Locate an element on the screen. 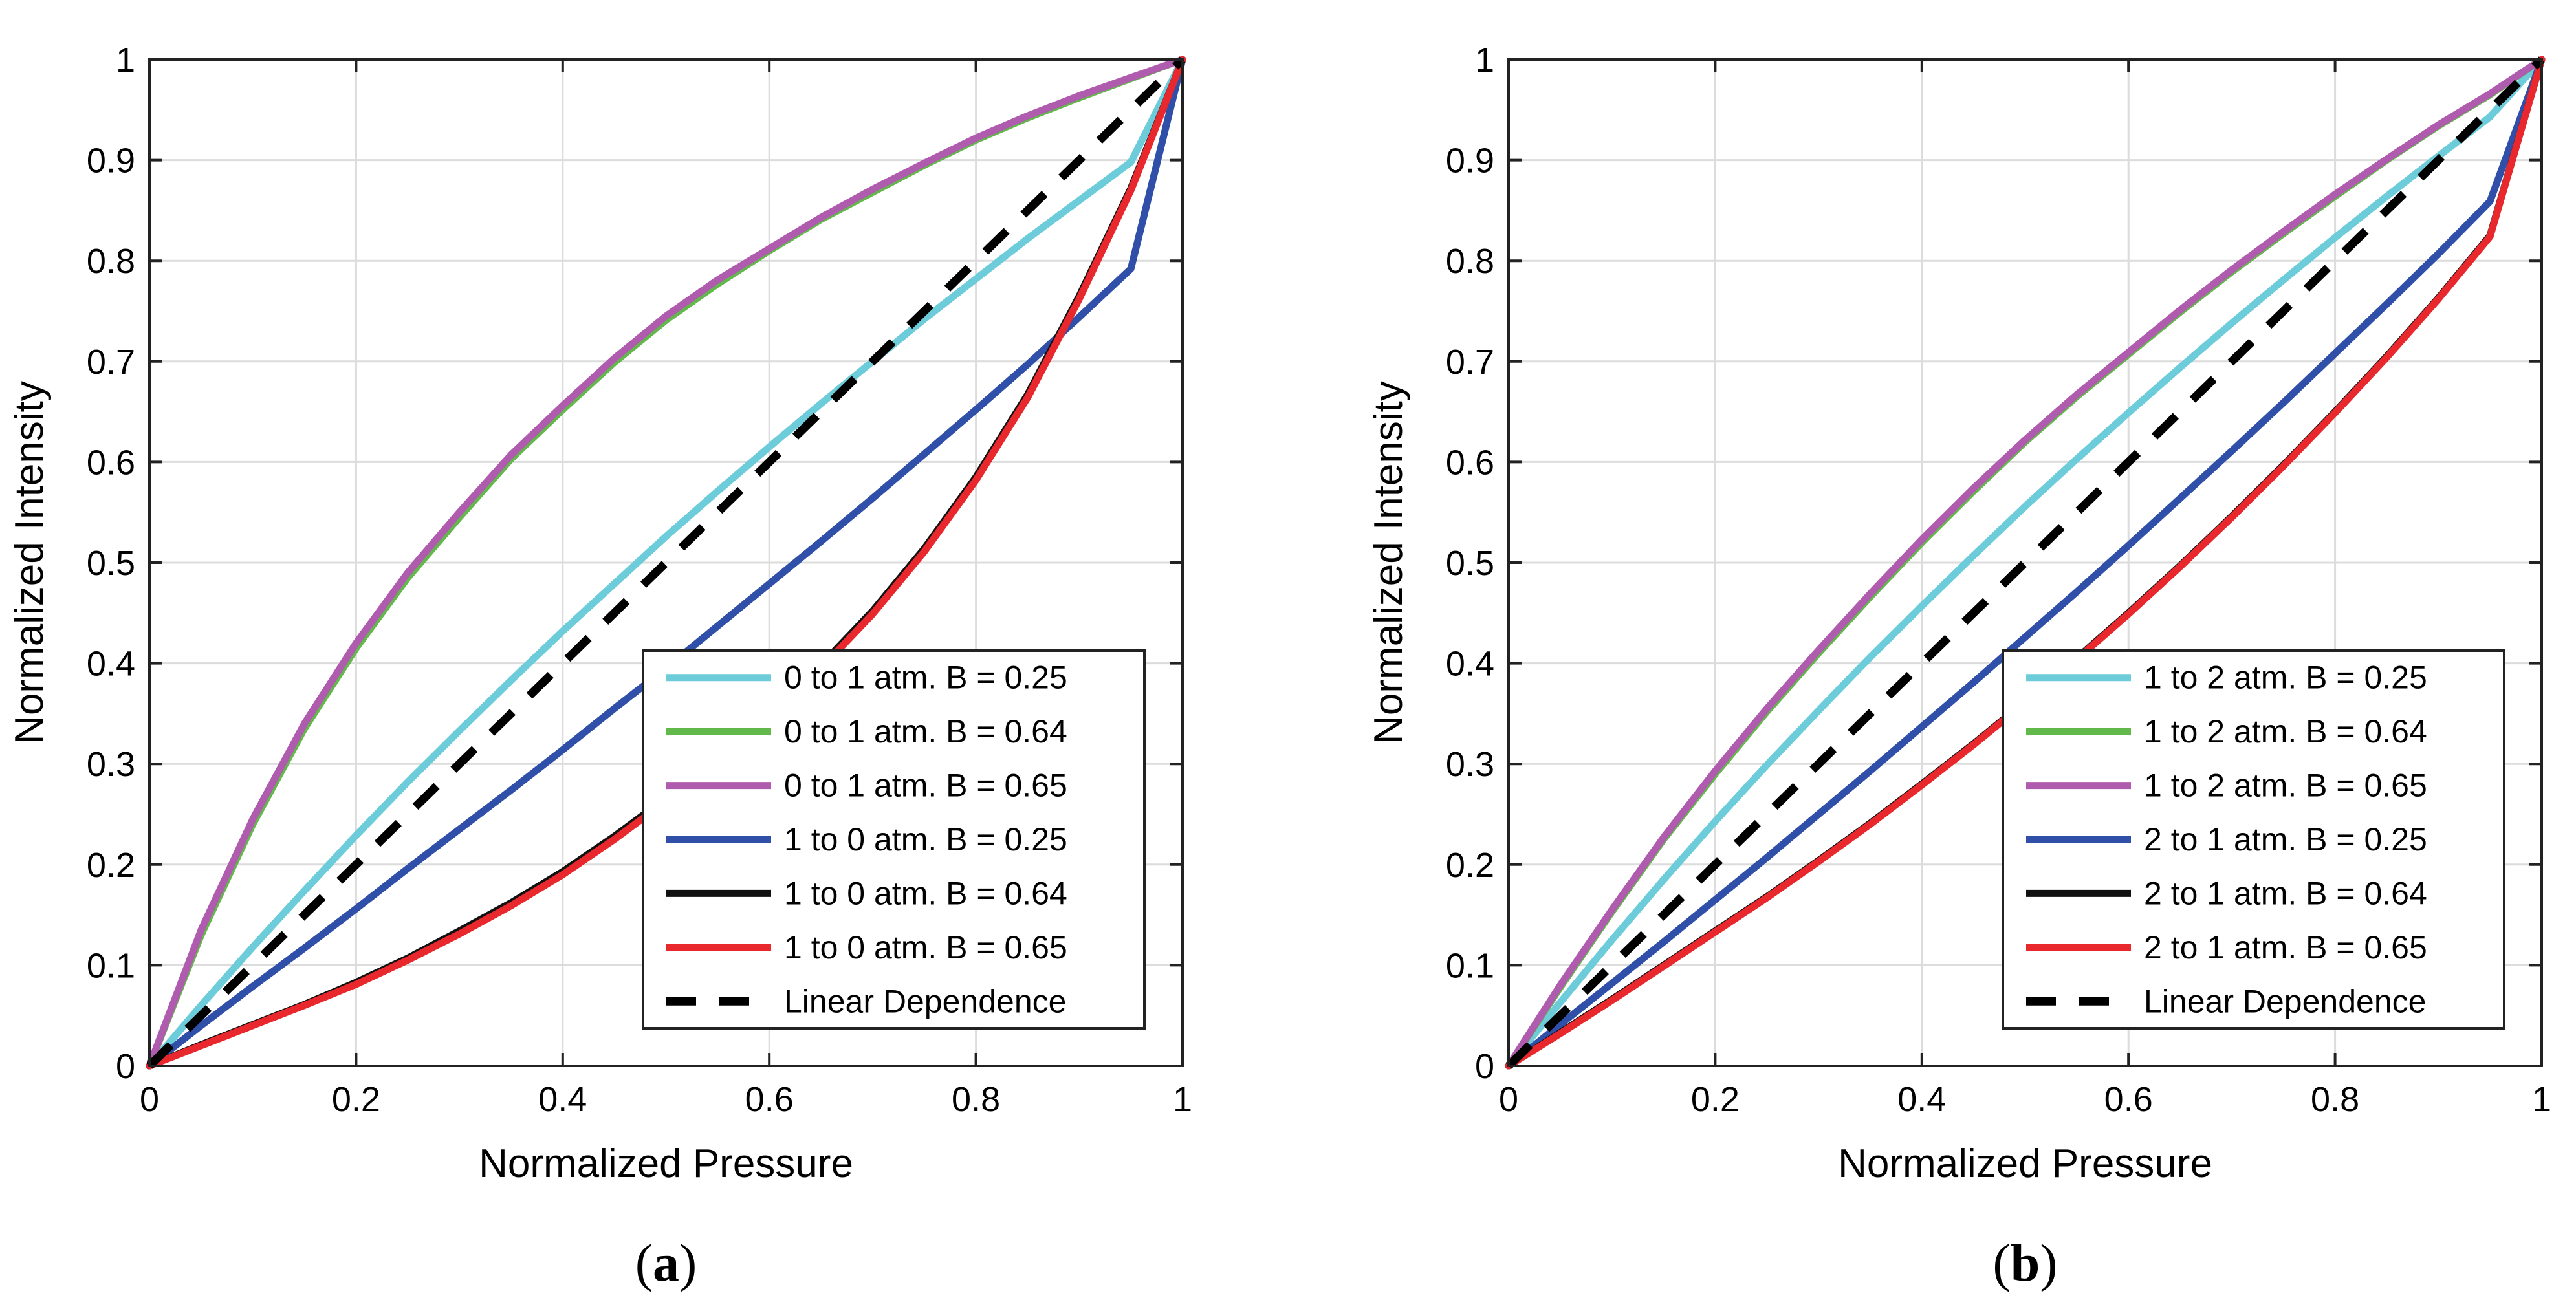 This screenshot has width=2576, height=1309. legend-label-5: 1 to 0 atm. B = 0.65 is located at coordinates (925, 948).